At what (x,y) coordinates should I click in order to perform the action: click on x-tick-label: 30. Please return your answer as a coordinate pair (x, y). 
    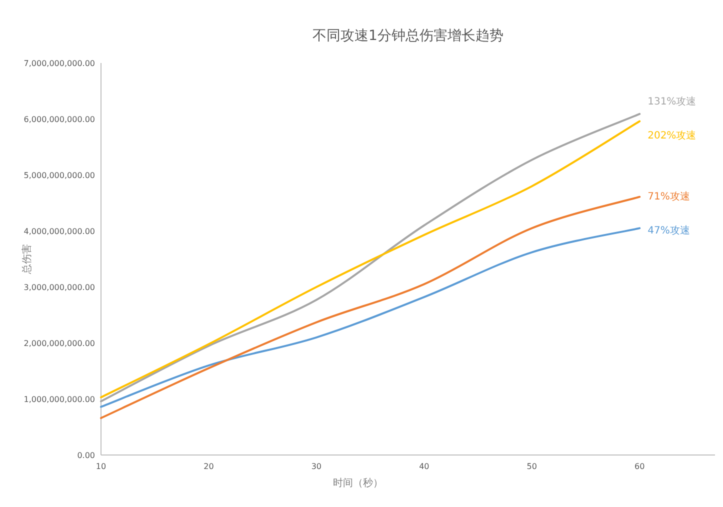
    Looking at the image, I should click on (316, 466).